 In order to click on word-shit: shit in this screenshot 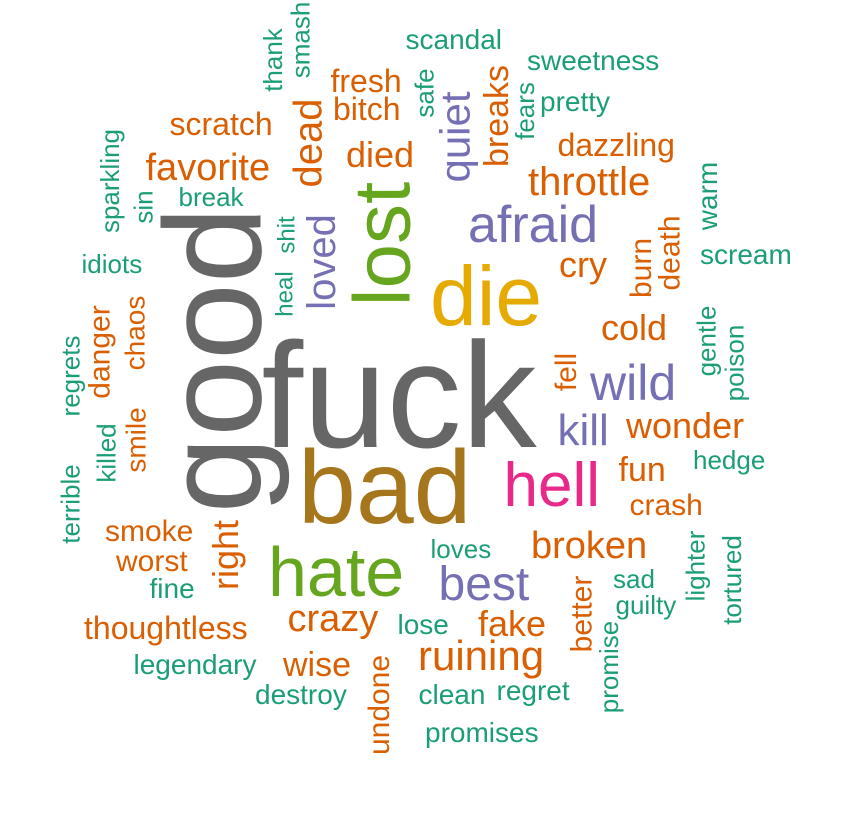, I will do `click(287, 235)`.